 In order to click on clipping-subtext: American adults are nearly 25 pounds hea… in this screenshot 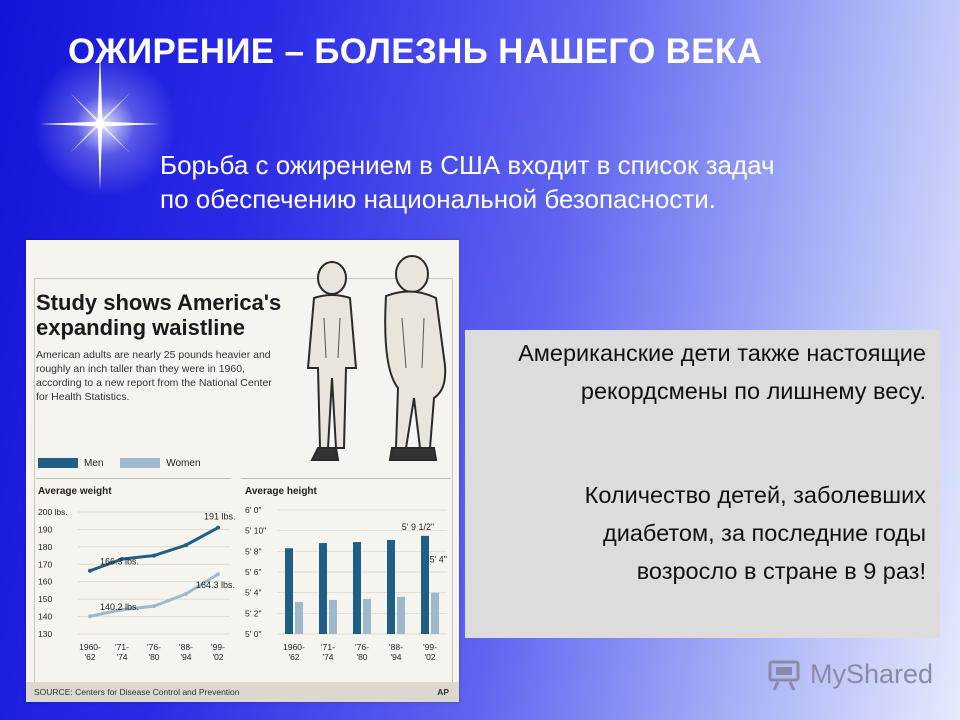, I will do `click(154, 376)`.